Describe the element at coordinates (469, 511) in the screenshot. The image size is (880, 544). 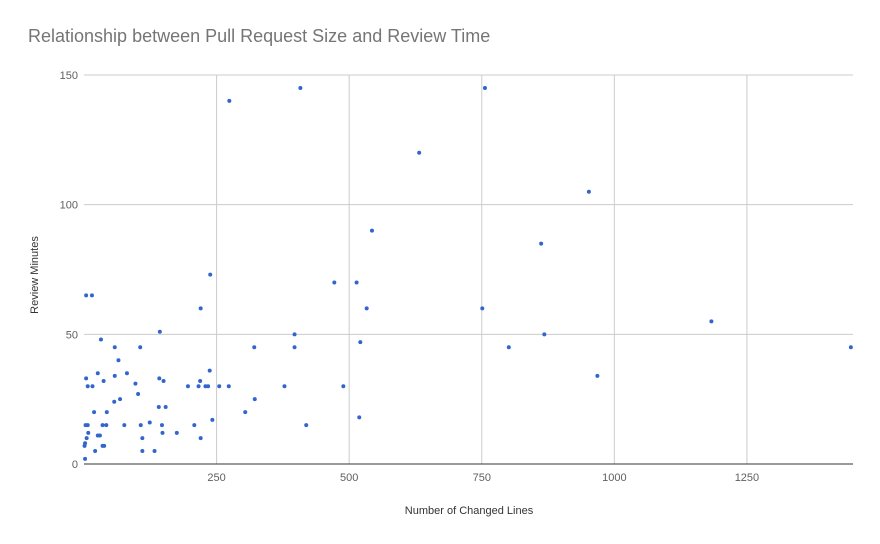
I see `x-axis-title: Number of Changed Lines` at that location.